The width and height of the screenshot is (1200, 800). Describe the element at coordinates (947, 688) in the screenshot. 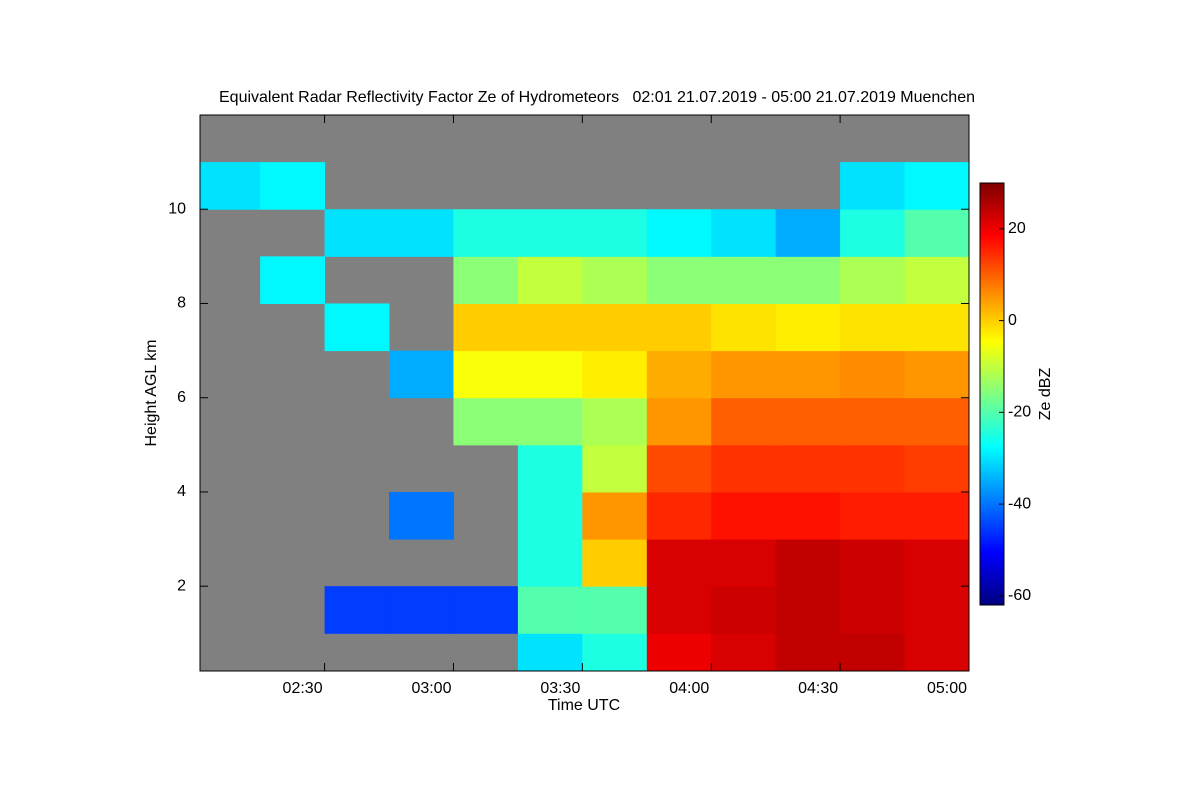

I see `x-tick-label: 05:00` at that location.